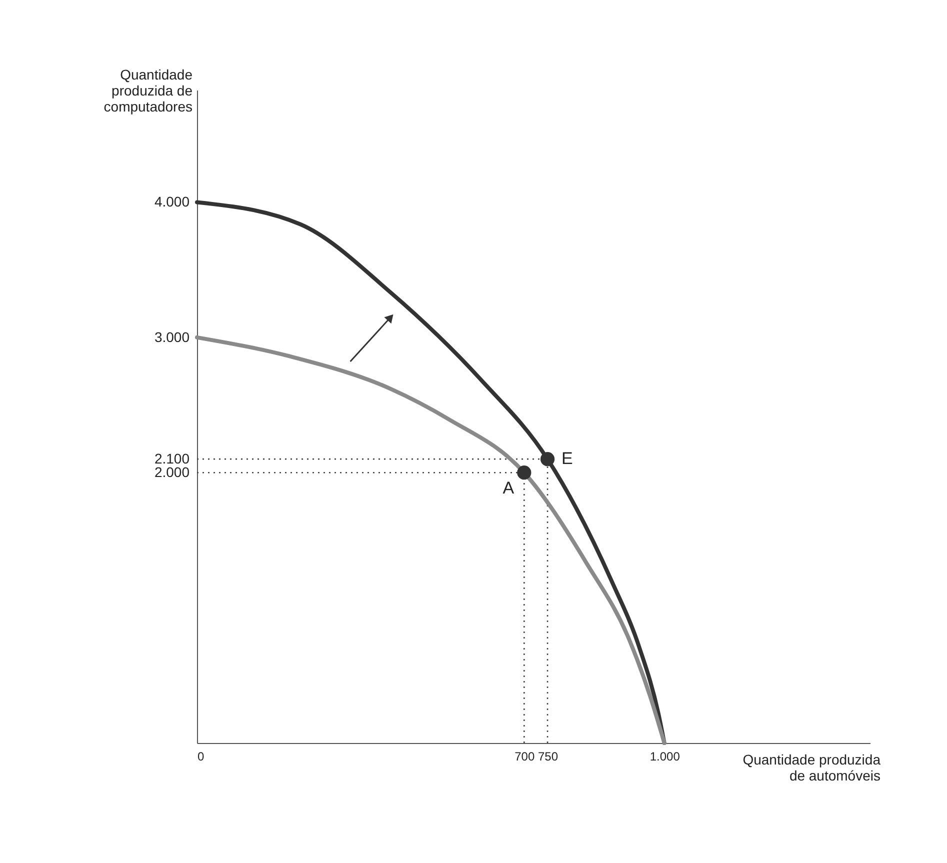 Image resolution: width=947 pixels, height=863 pixels. I want to click on x-tick-label: 750, so click(548, 757).